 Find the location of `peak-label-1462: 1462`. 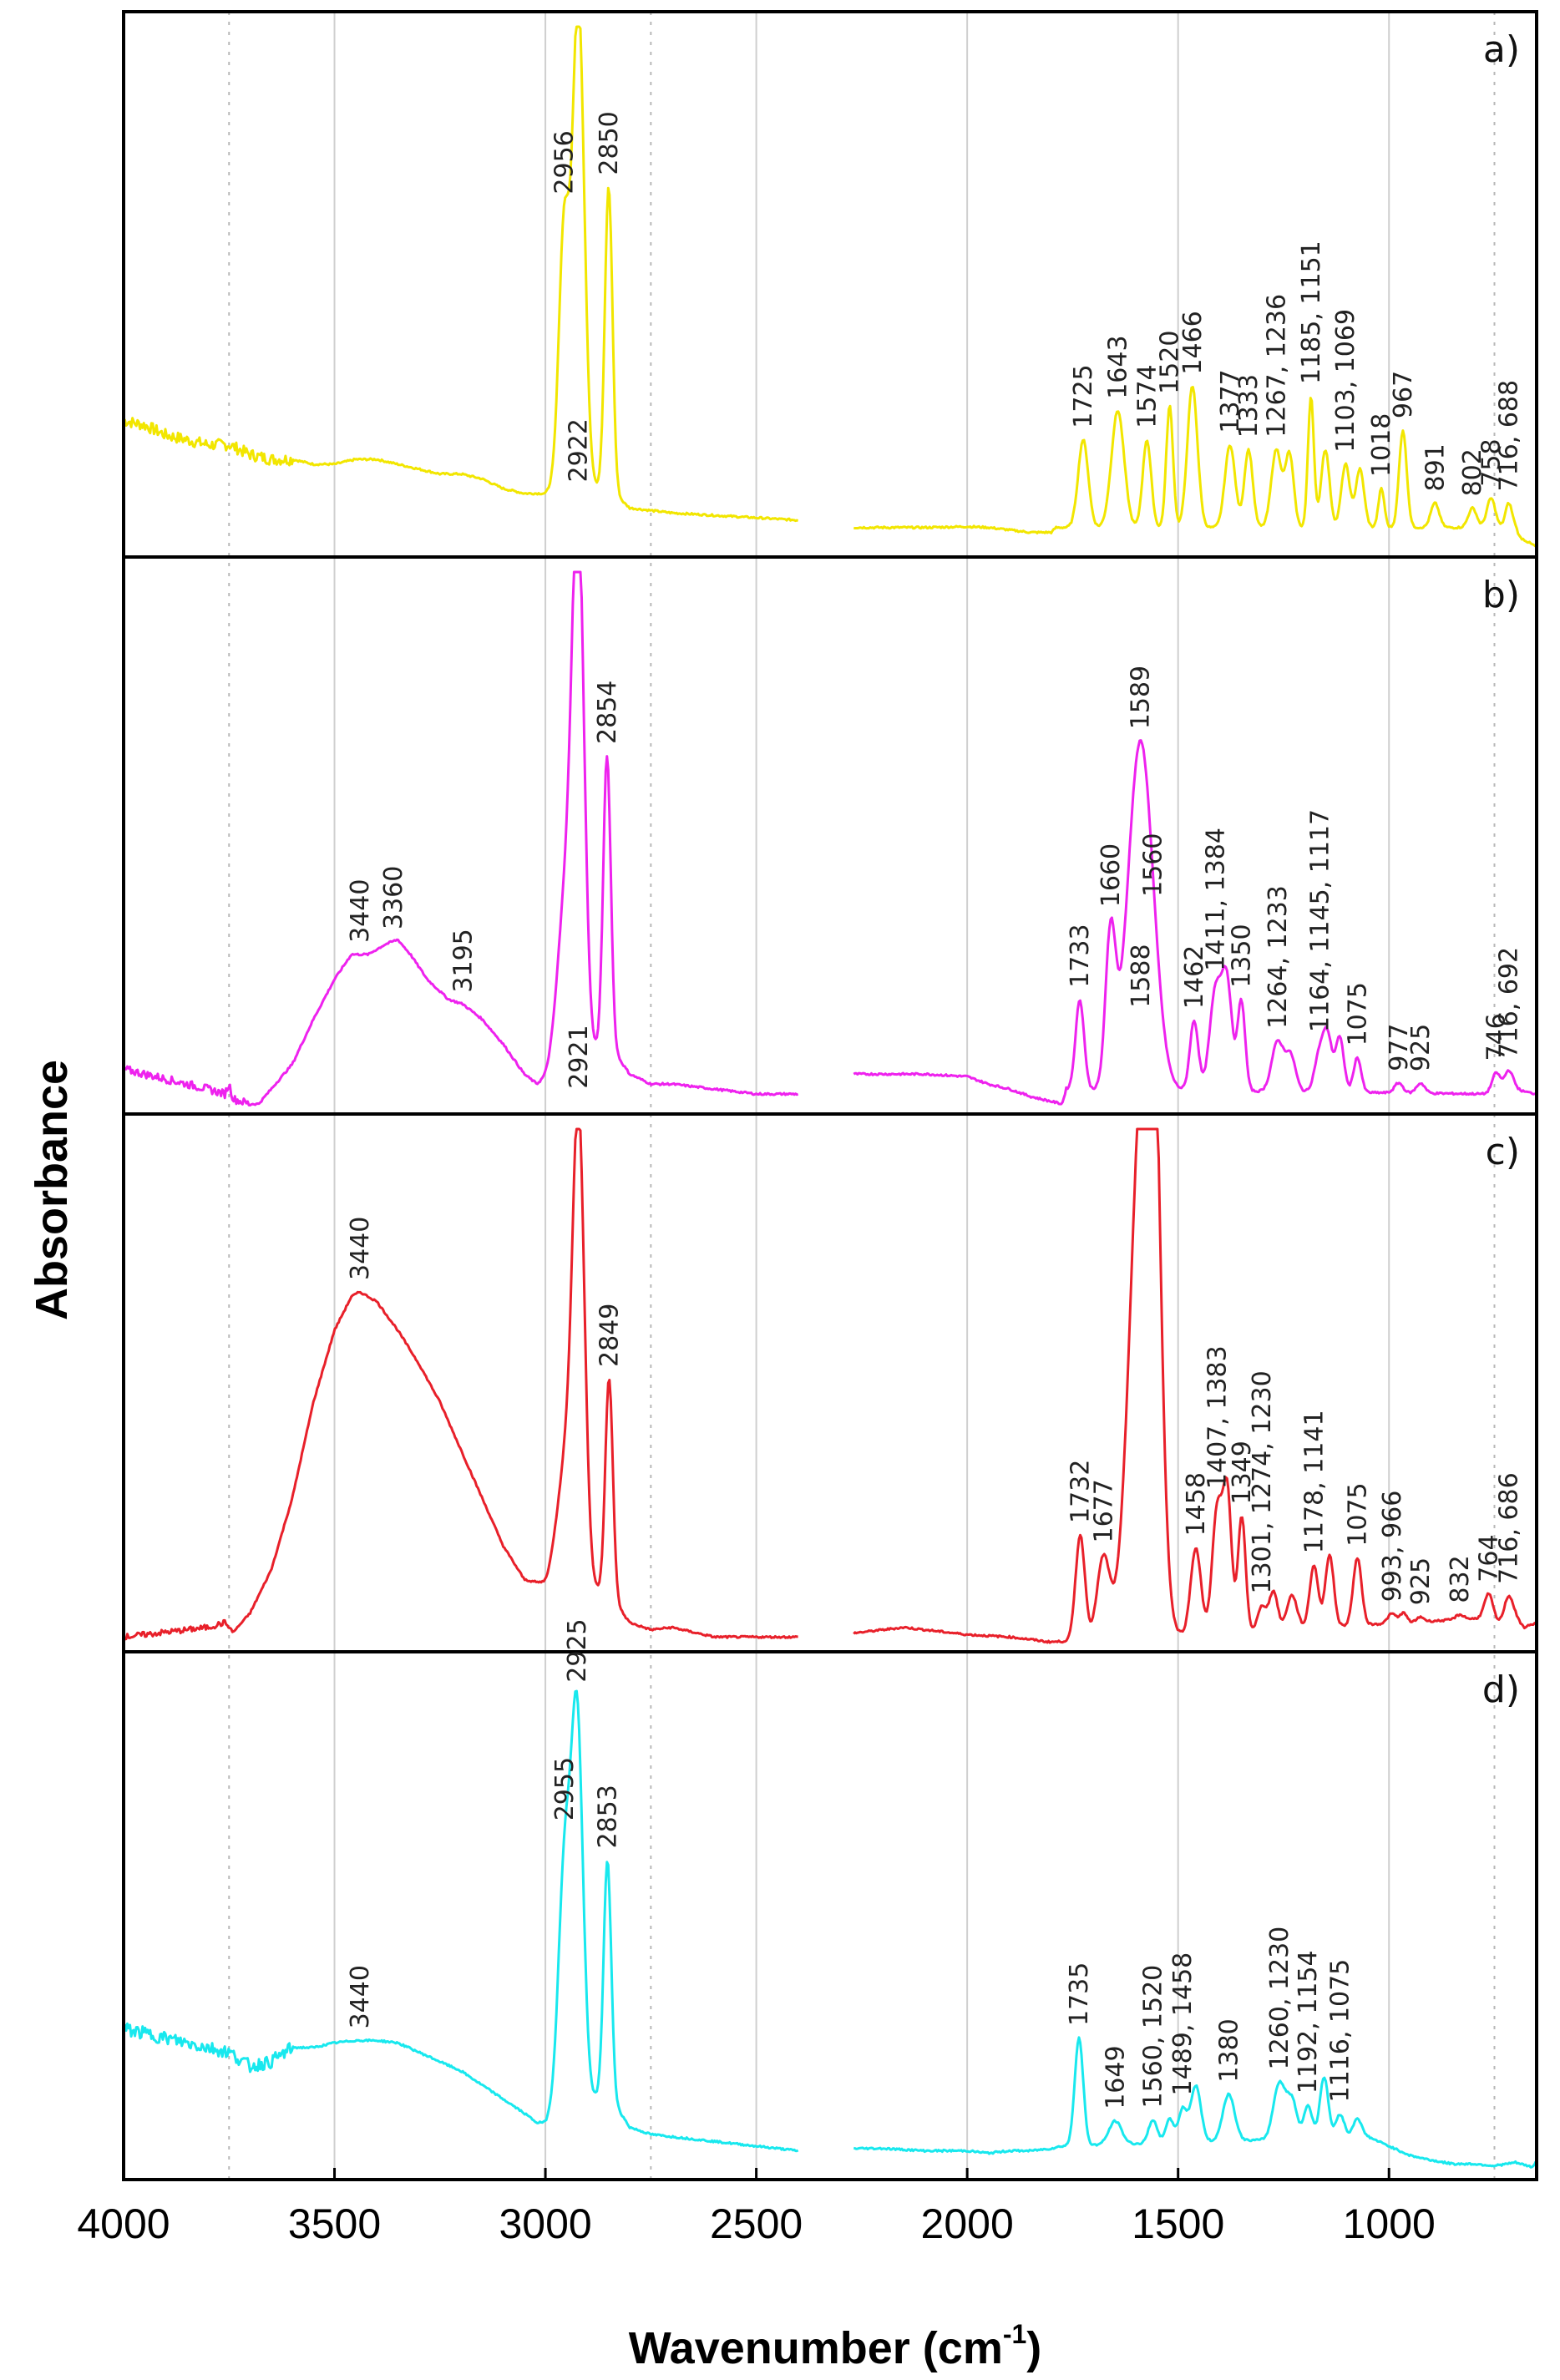

peak-label-1462: 1462 is located at coordinates (1194, 977).